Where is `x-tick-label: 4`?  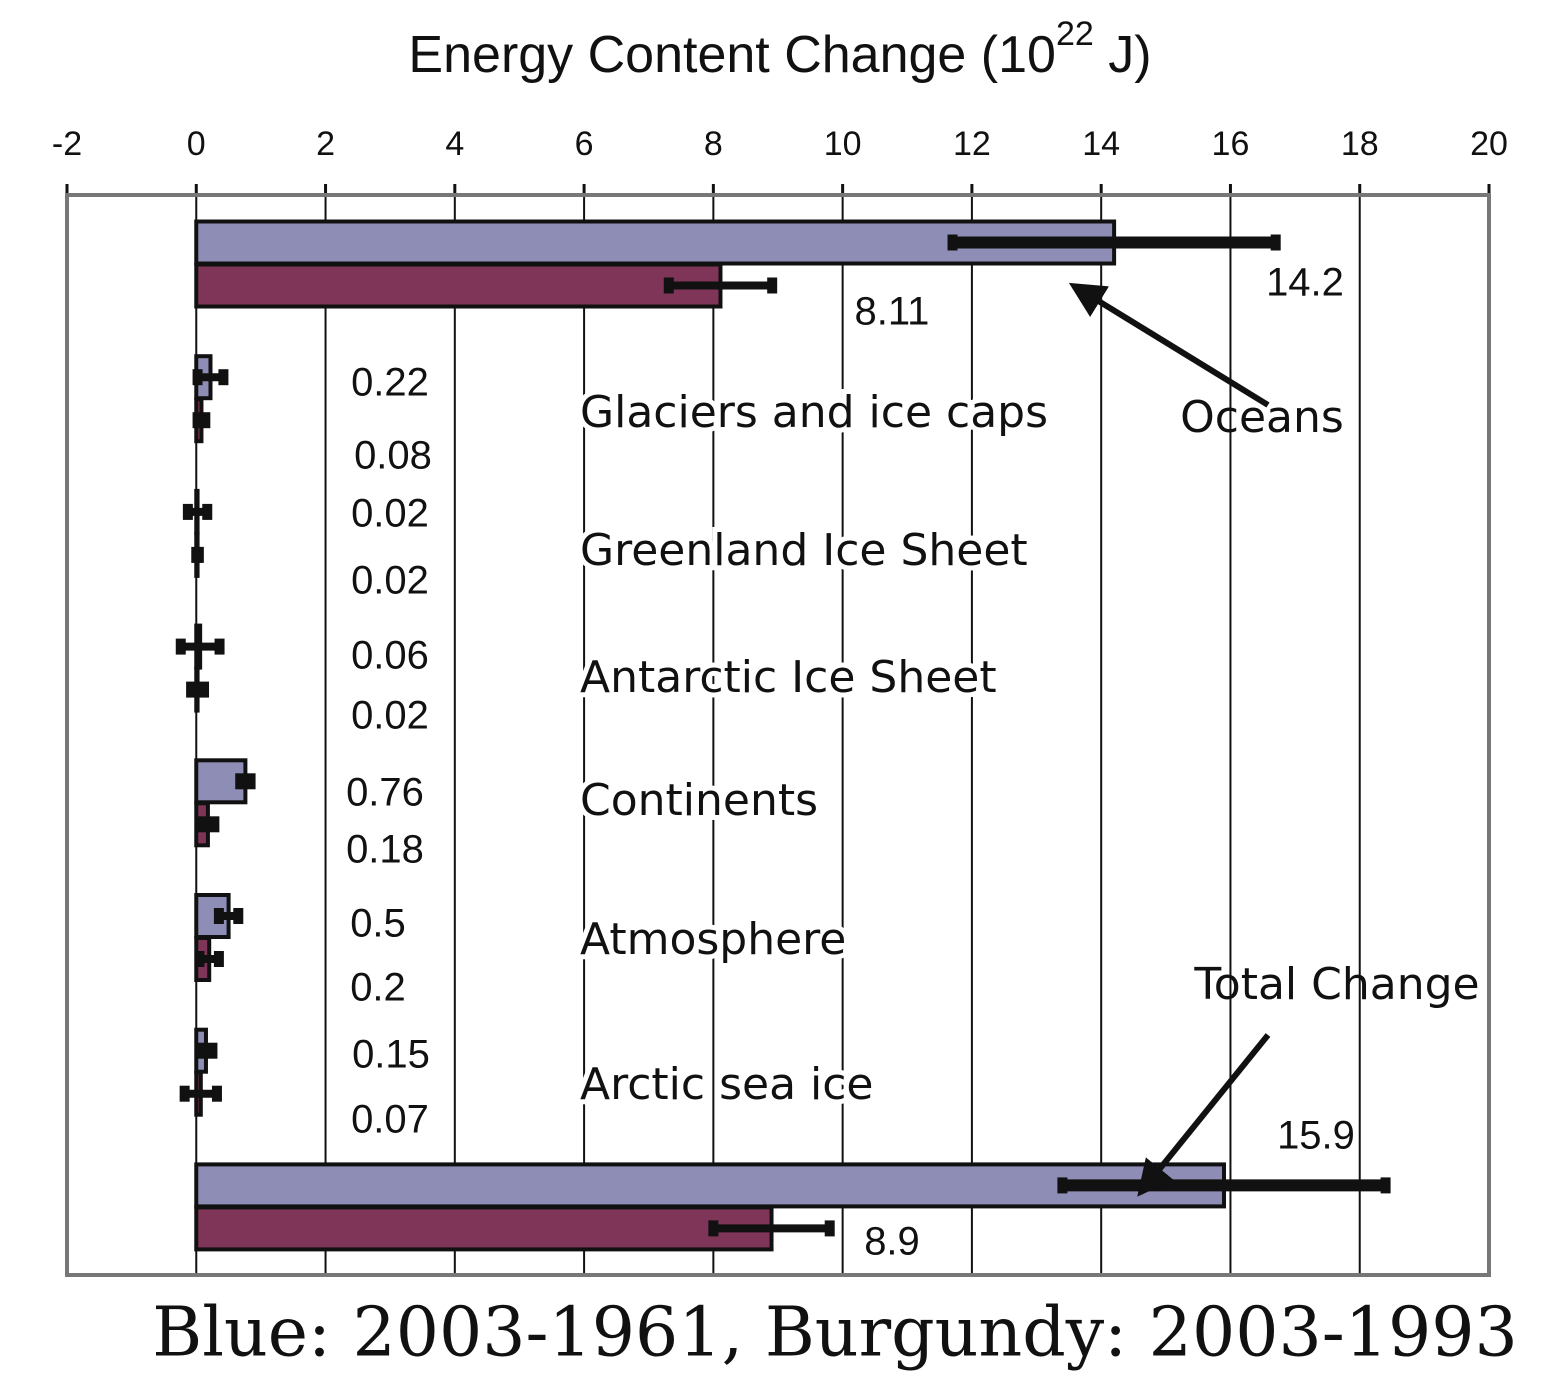 x-tick-label: 4 is located at coordinates (454, 144).